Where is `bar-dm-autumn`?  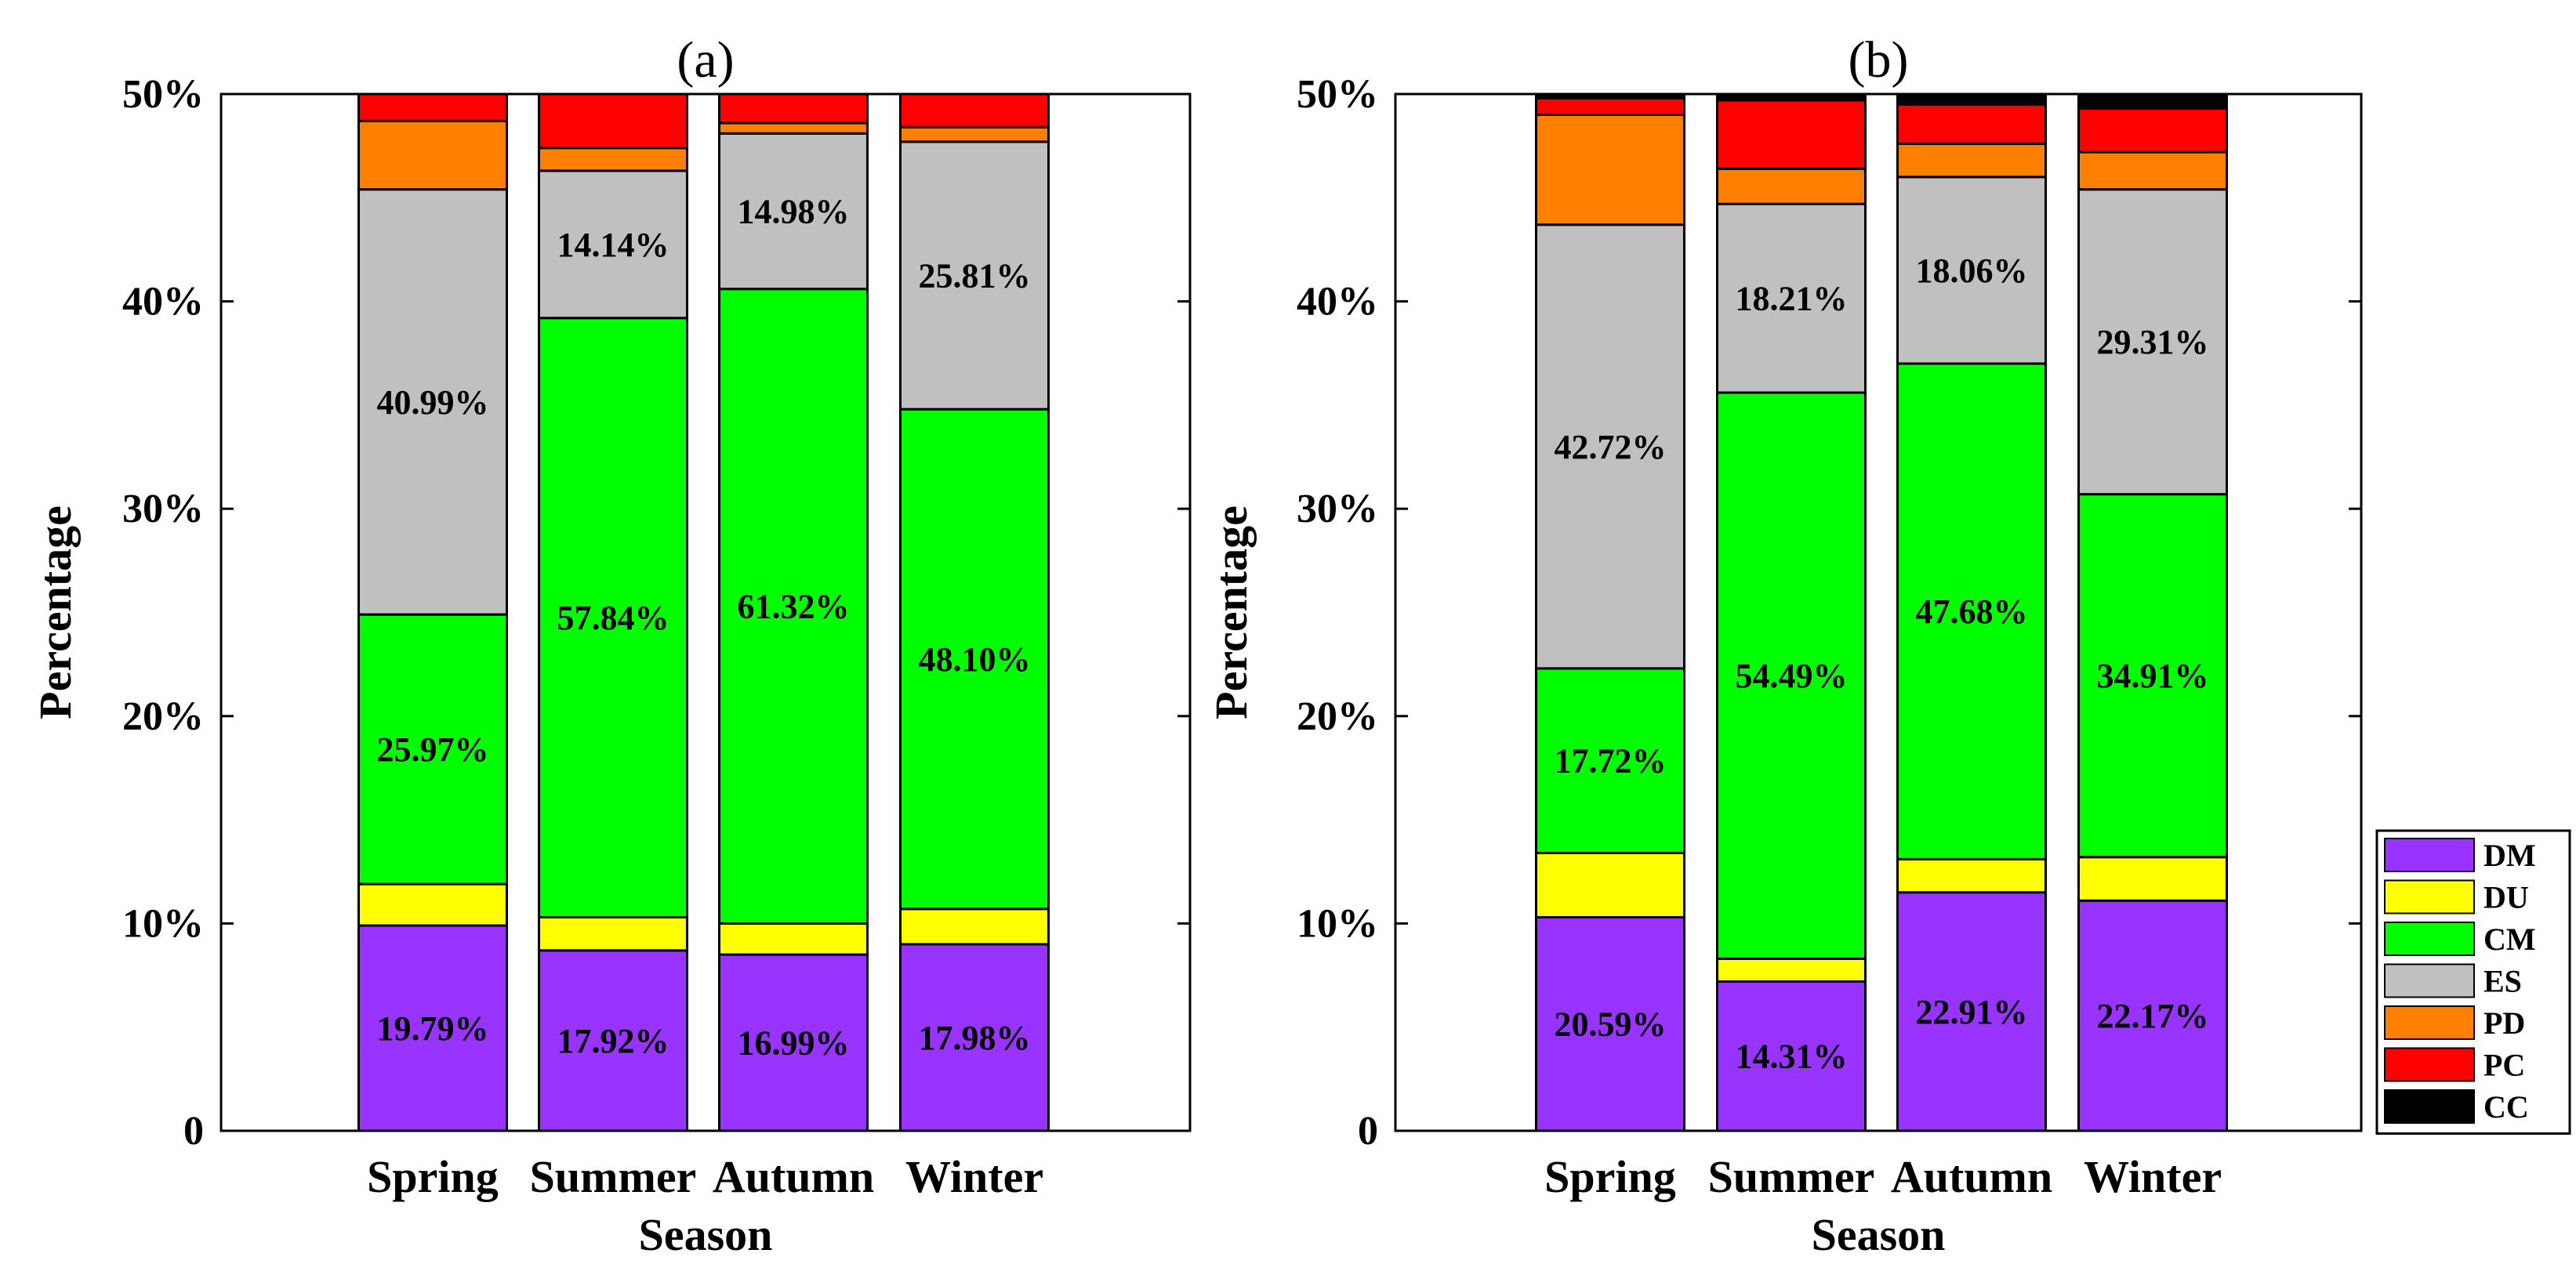
bar-dm-autumn is located at coordinates (794, 1042).